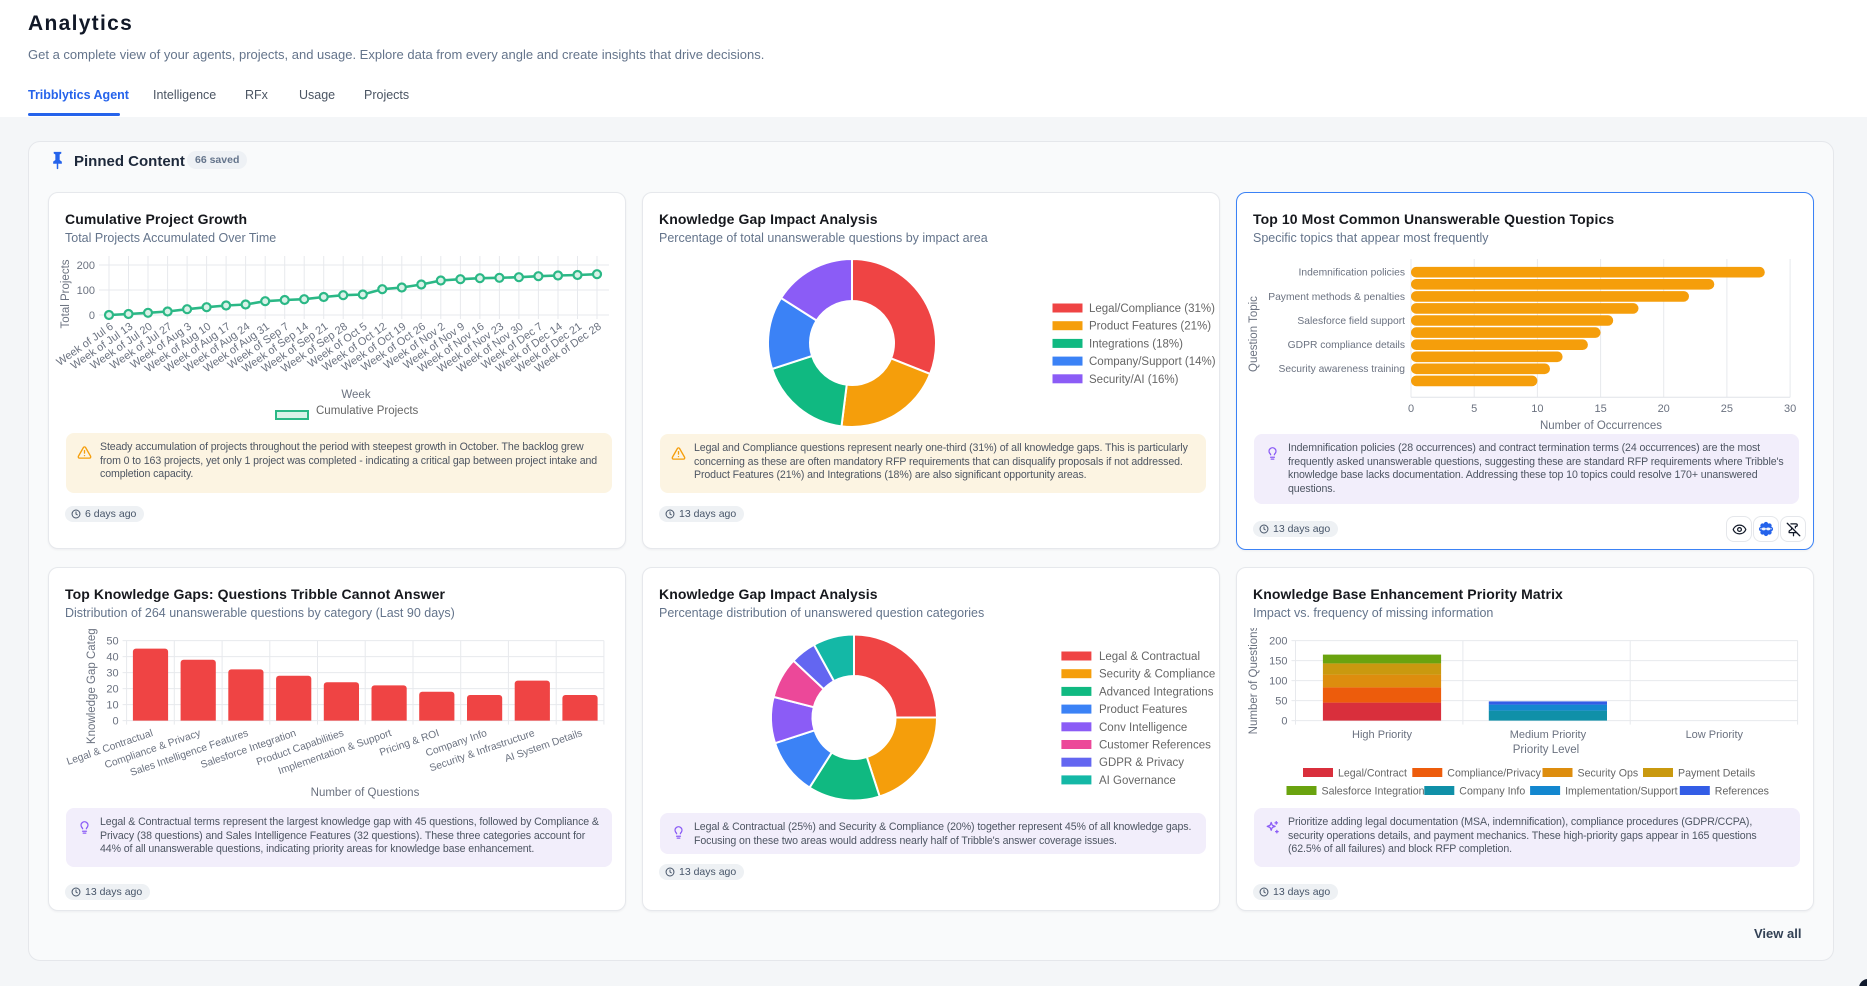 The image size is (1867, 986). What do you see at coordinates (1143, 728) in the screenshot?
I see `svg-text: Conv Intelligence` at bounding box center [1143, 728].